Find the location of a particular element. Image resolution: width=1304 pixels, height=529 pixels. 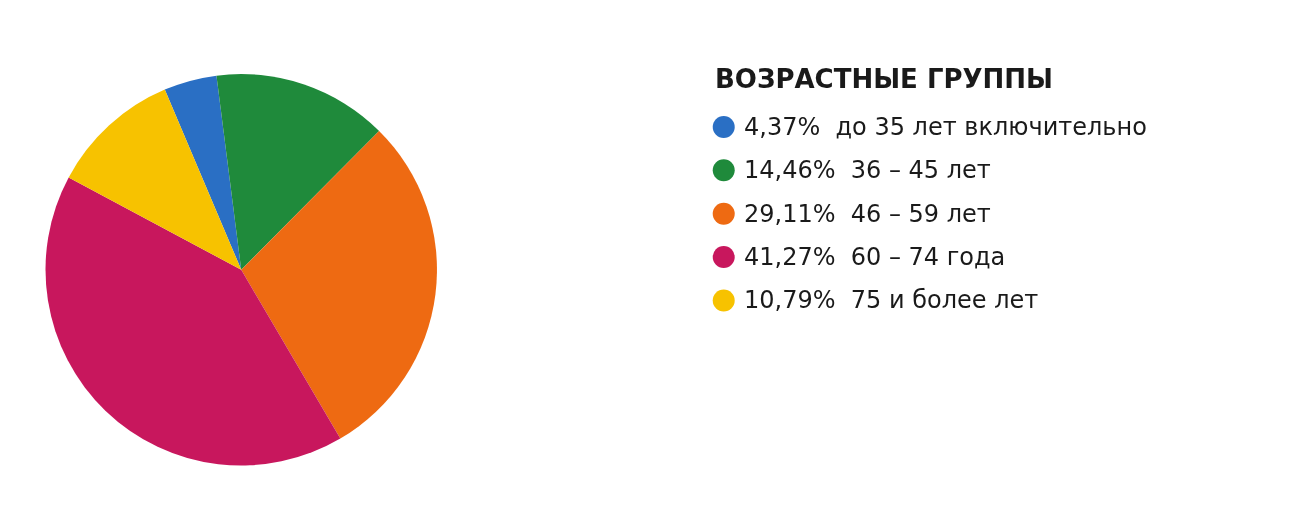

legend-label: 29,11% 46 – 59 лет is located at coordinates (867, 214).